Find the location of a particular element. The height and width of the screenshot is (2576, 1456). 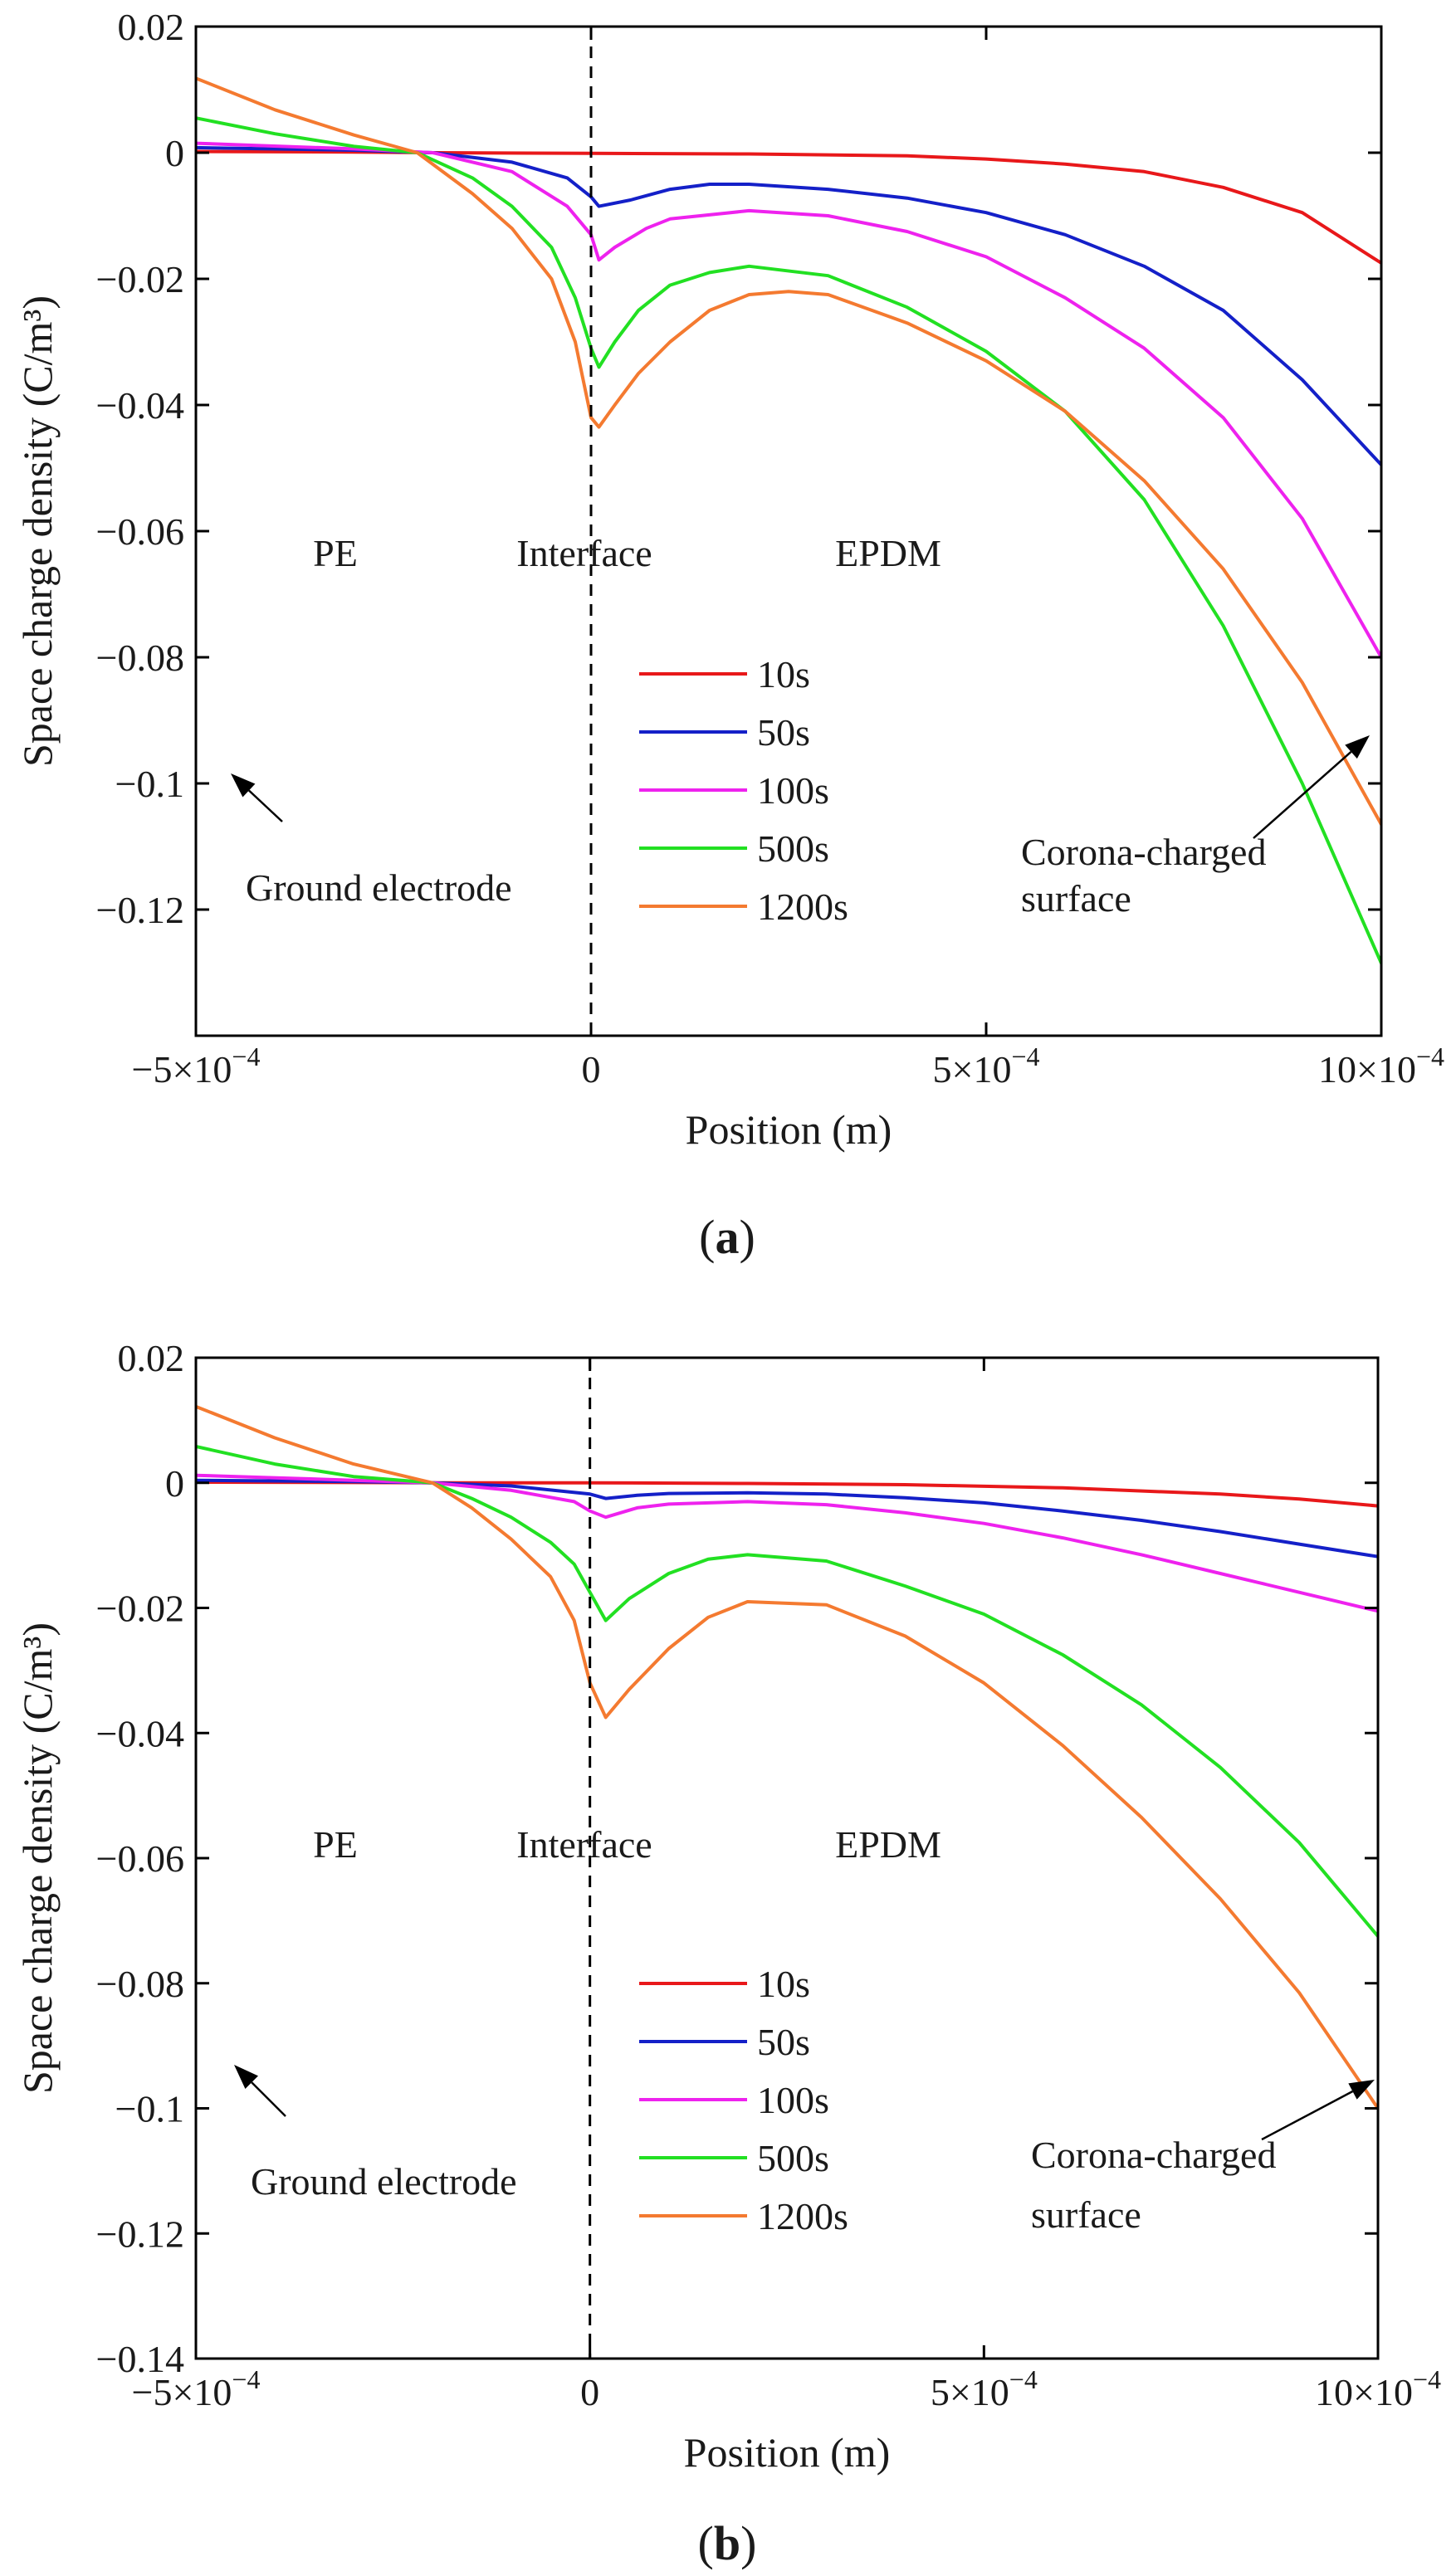

caption-letter: b is located at coordinates (727, 2543).